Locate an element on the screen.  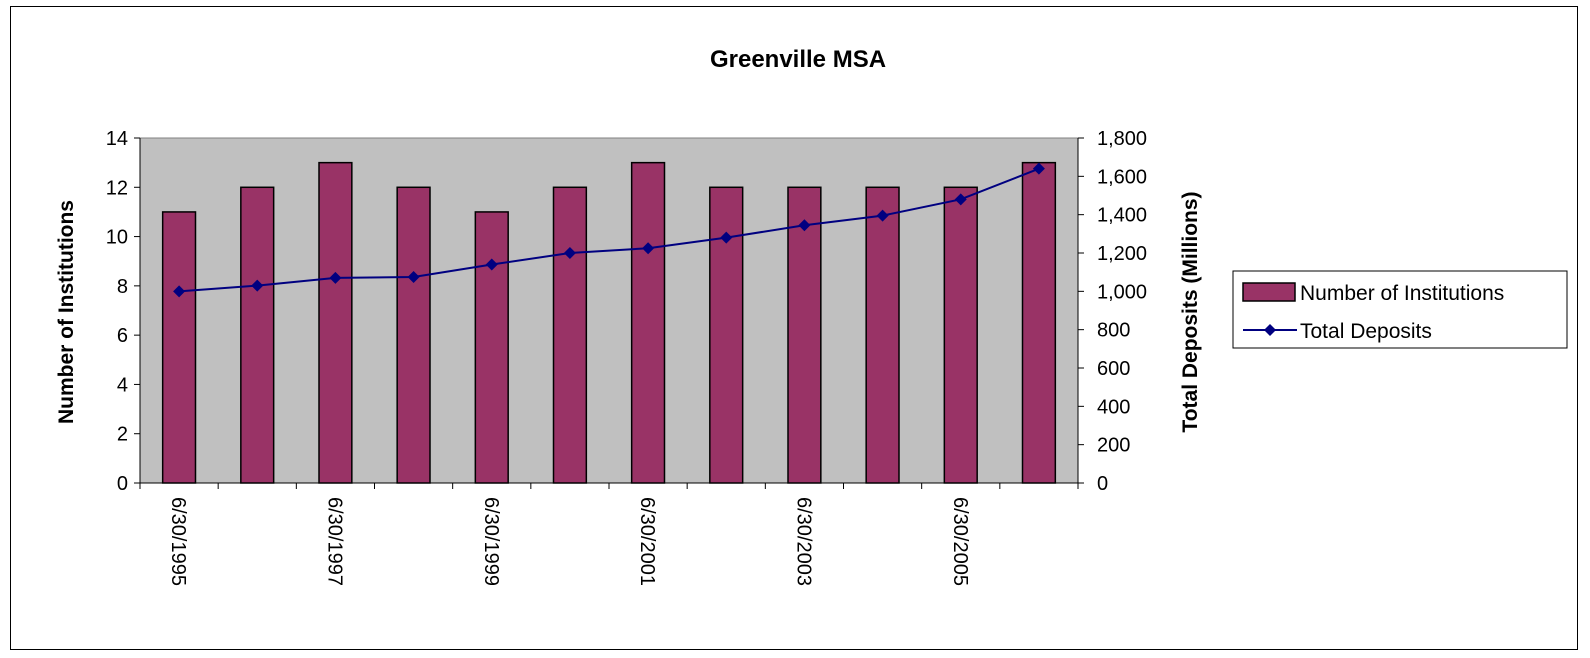
y2-tick-label: 800 is located at coordinates (1113, 331).